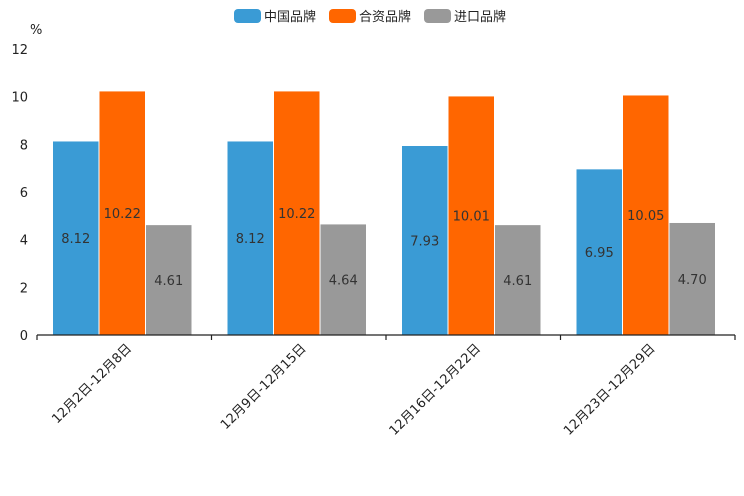 Image resolution: width=744 pixels, height=496 pixels. Describe the element at coordinates (290, 17) in the screenshot. I see `legend-label: 中国品牌` at that location.